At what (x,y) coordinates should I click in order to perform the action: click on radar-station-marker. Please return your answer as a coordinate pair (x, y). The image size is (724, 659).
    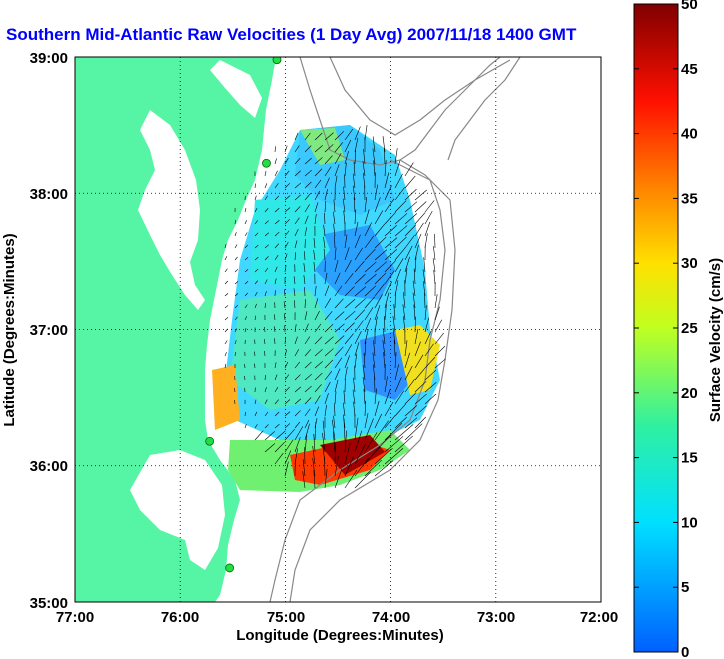
    Looking at the image, I should click on (230, 568).